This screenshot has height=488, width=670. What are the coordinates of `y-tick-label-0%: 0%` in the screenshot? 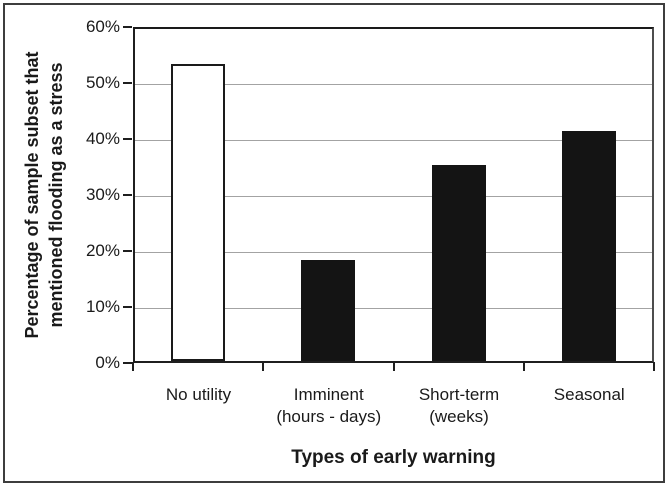 It's located at (107, 362).